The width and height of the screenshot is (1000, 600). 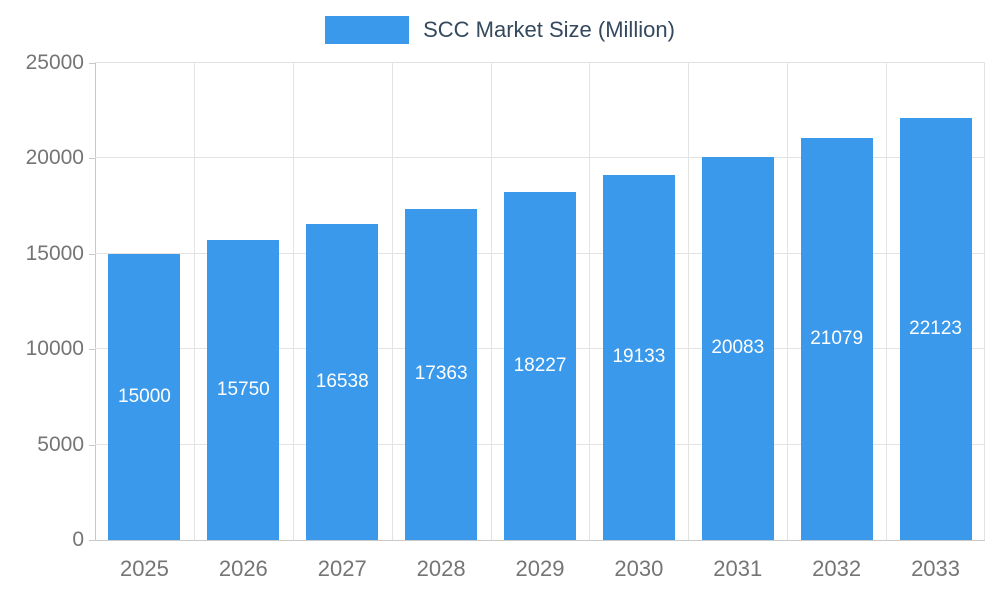 I want to click on x-axis-label-2030: 2030, so click(x=639, y=568).